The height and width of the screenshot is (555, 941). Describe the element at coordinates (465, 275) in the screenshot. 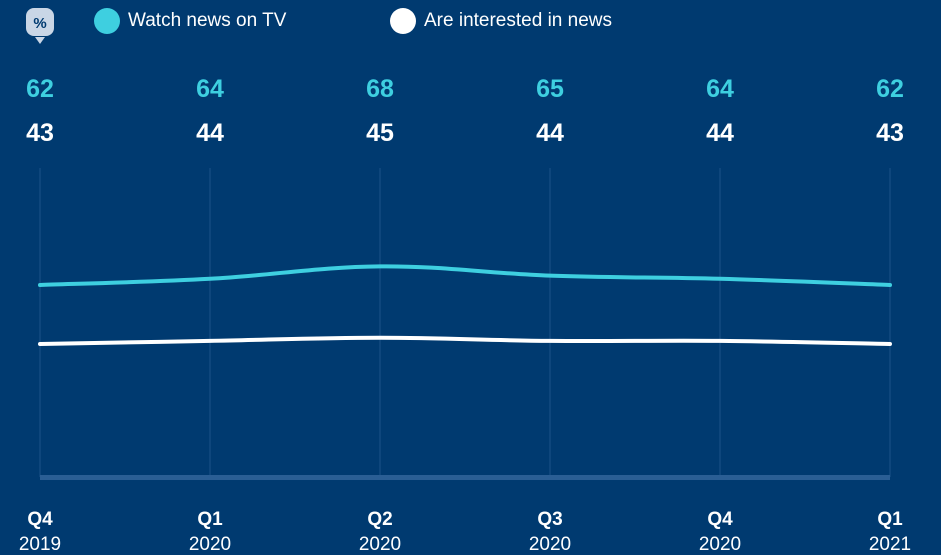

I see `series-line-watch-tv` at that location.